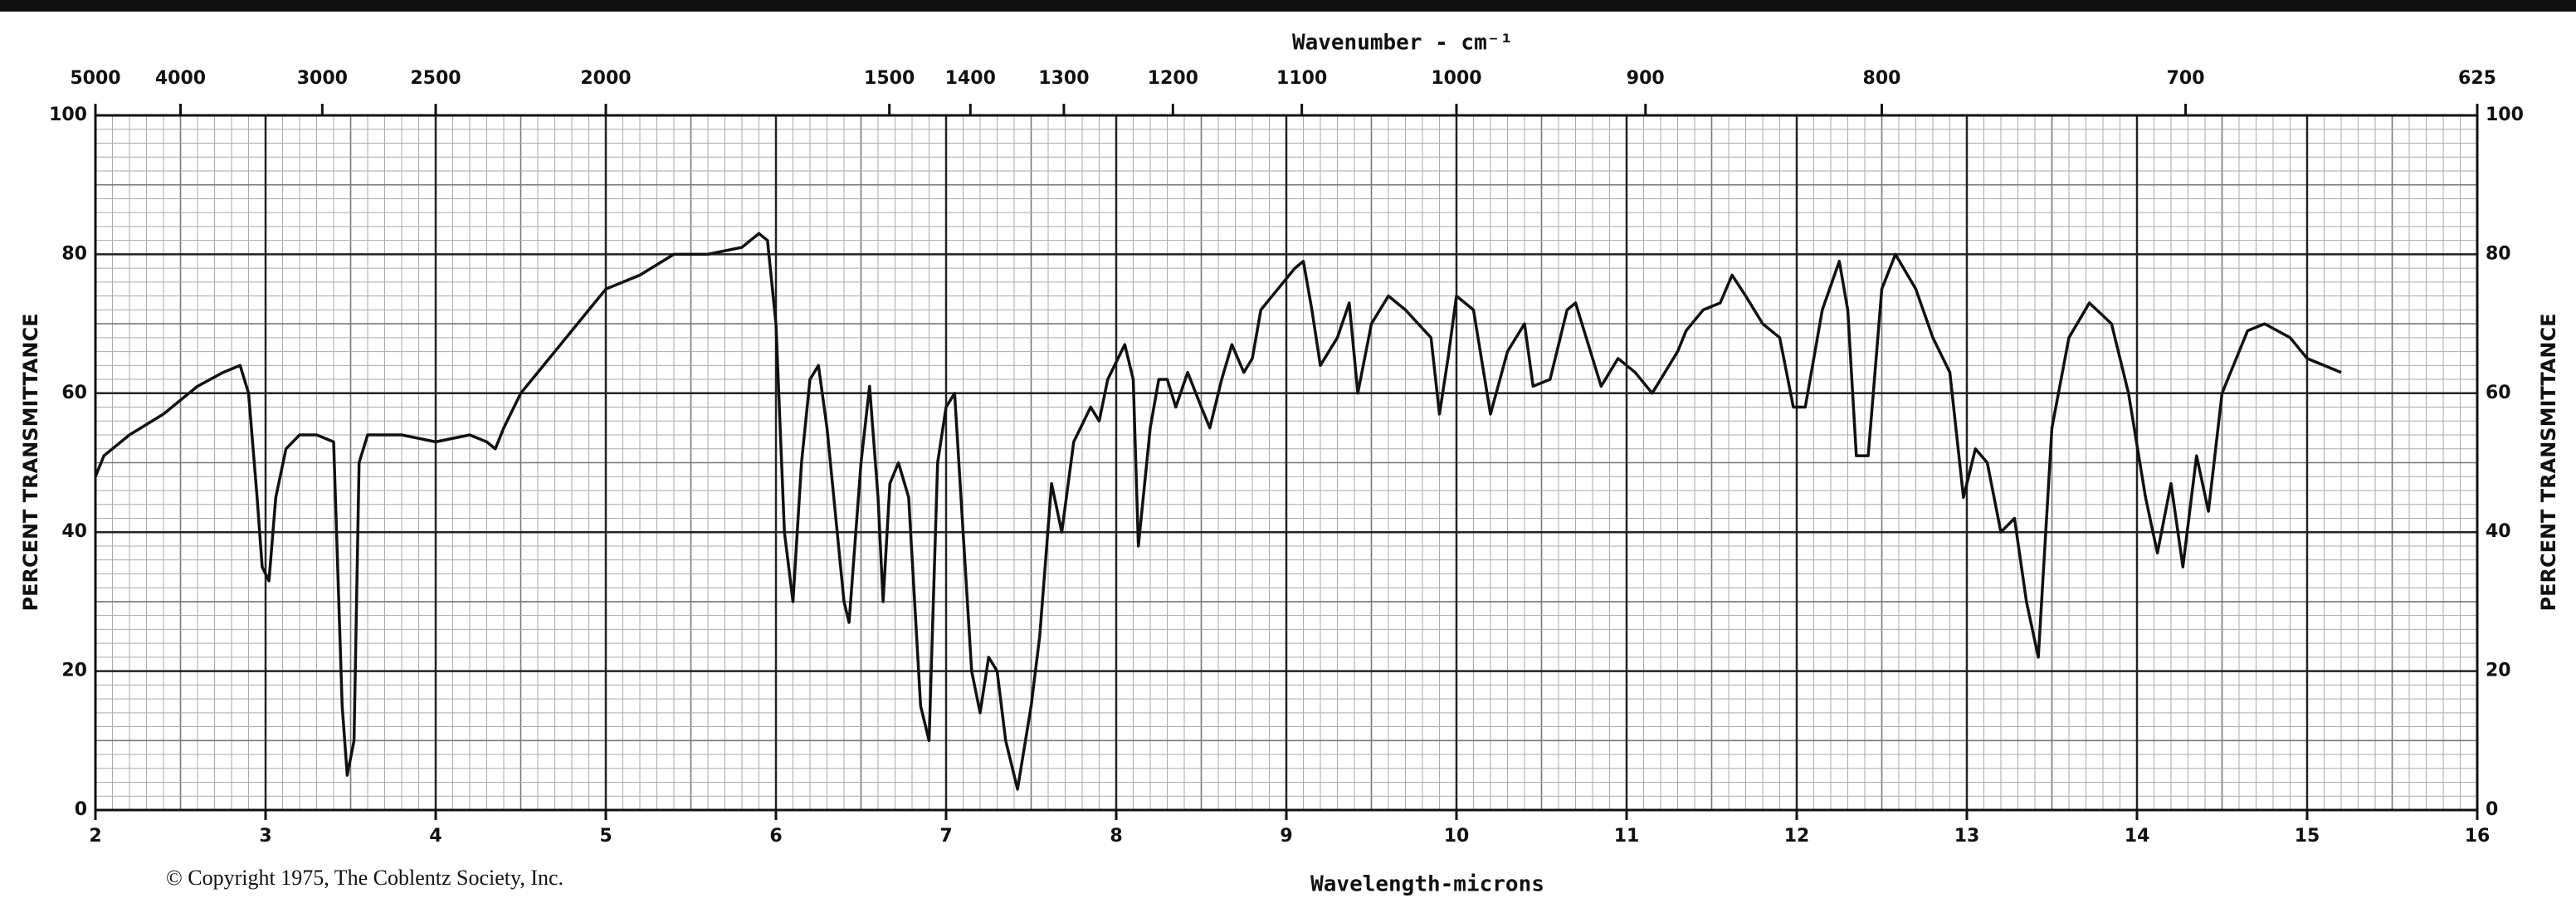 The image size is (2576, 903). I want to click on y-tick-label: 20, so click(74, 671).